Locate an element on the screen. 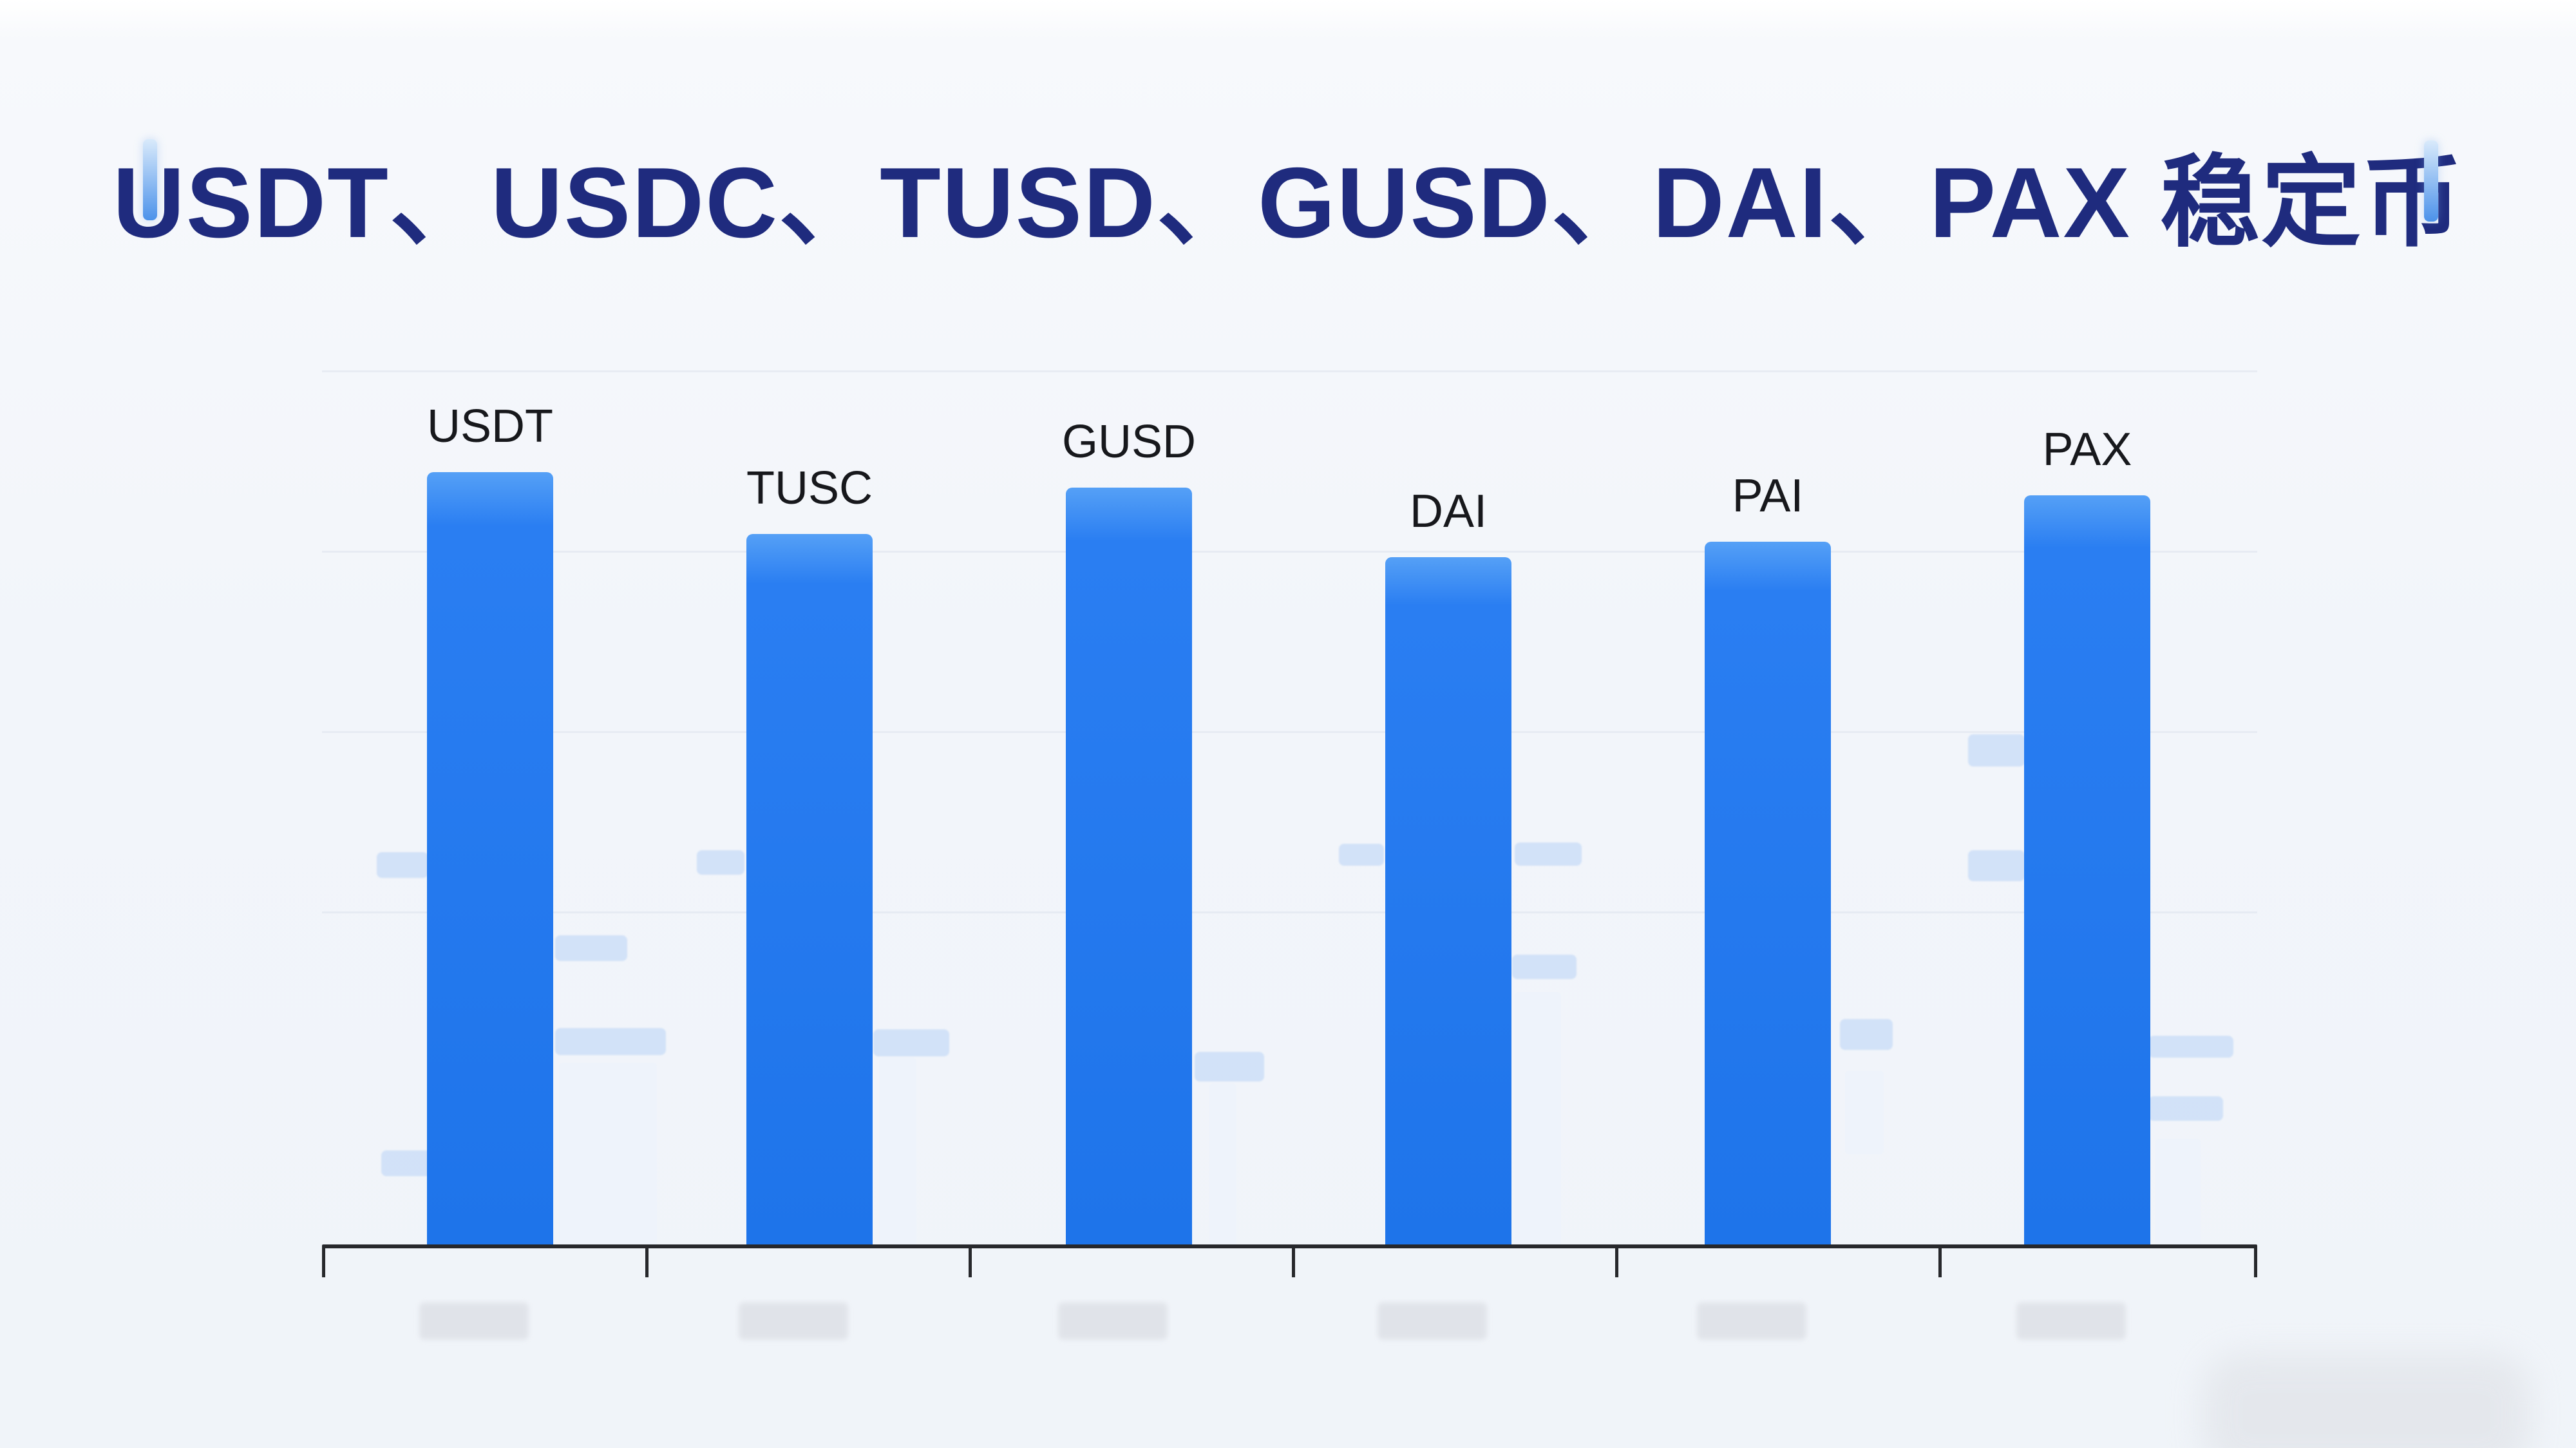  bar-pax is located at coordinates (2087, 870).